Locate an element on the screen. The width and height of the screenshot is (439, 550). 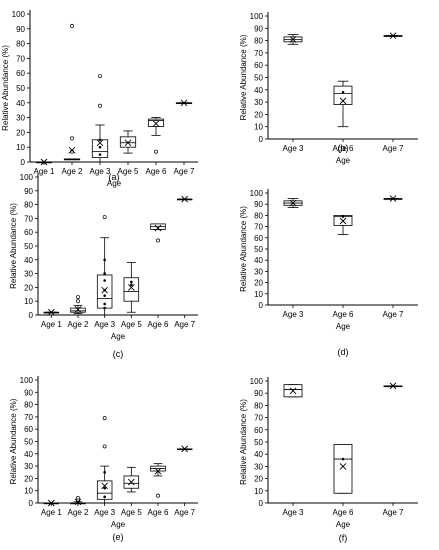
x-tick-label: Age 2 is located at coordinates (78, 512).